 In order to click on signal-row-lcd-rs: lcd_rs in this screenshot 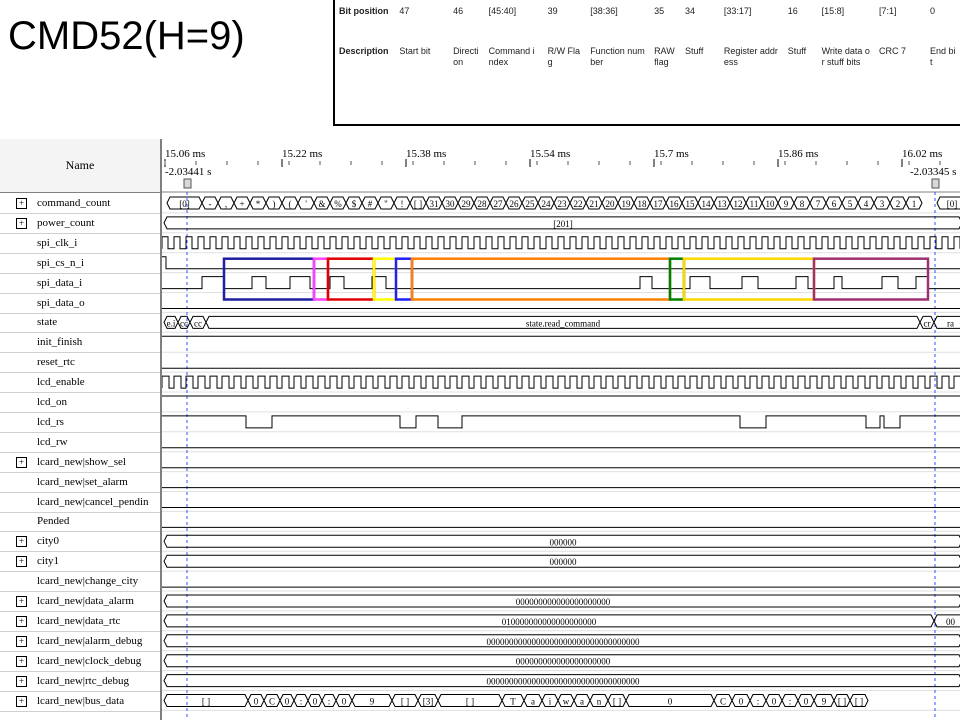, I will do `click(80, 422)`.